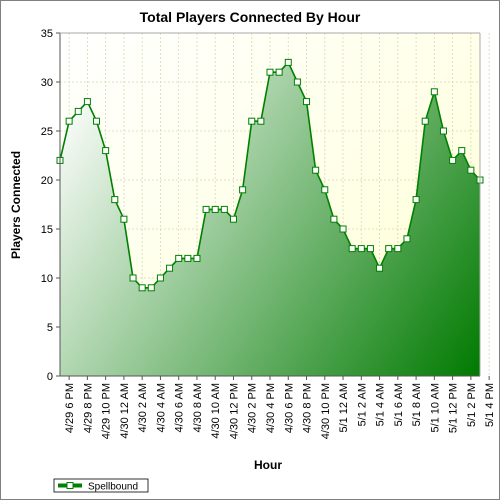 The width and height of the screenshot is (500, 500). What do you see at coordinates (362, 404) in the screenshot?
I see `x-tick-label: 5/1 2 AM` at bounding box center [362, 404].